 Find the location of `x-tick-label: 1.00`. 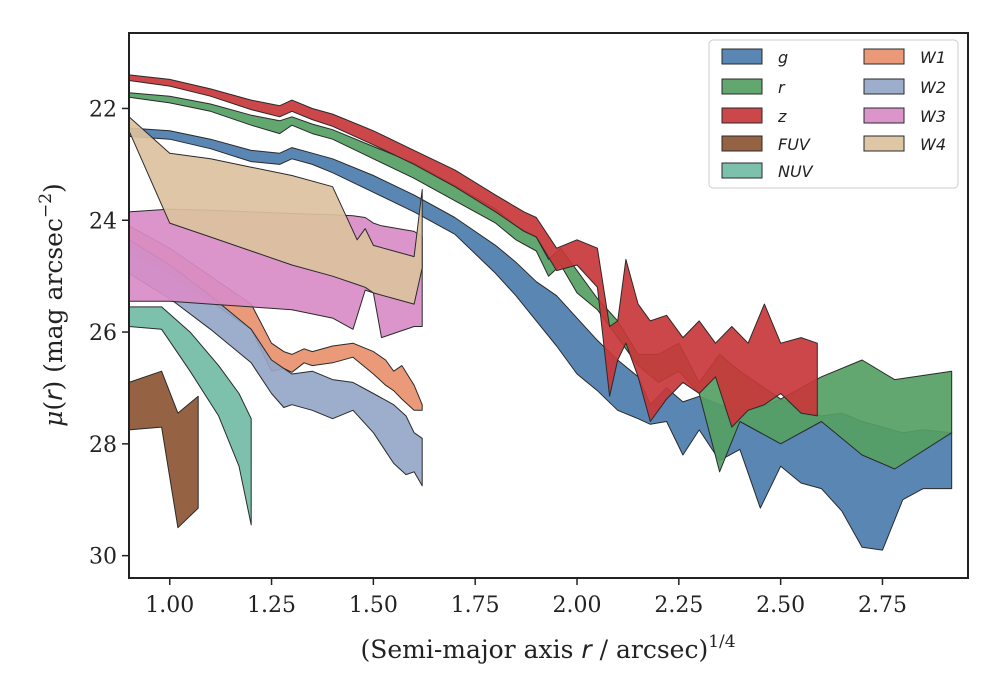

x-tick-label: 1.00 is located at coordinates (169, 605).